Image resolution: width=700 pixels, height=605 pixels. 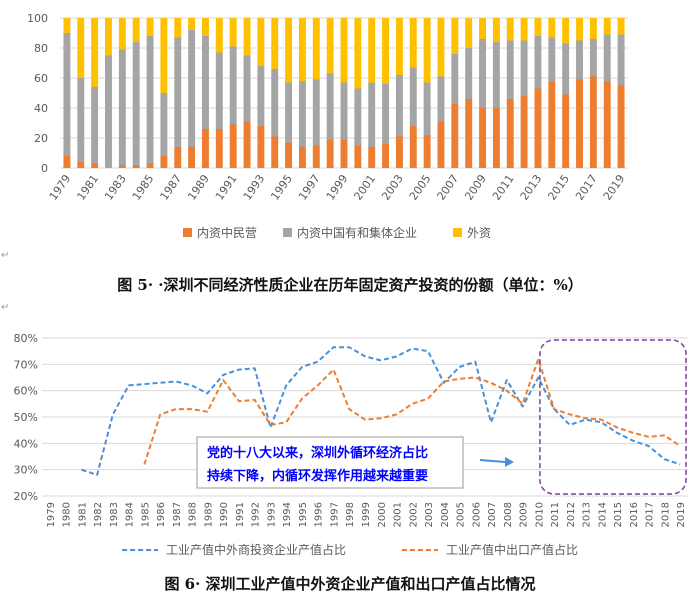 I want to click on x-tick-label: 1981, so click(x=82, y=514).